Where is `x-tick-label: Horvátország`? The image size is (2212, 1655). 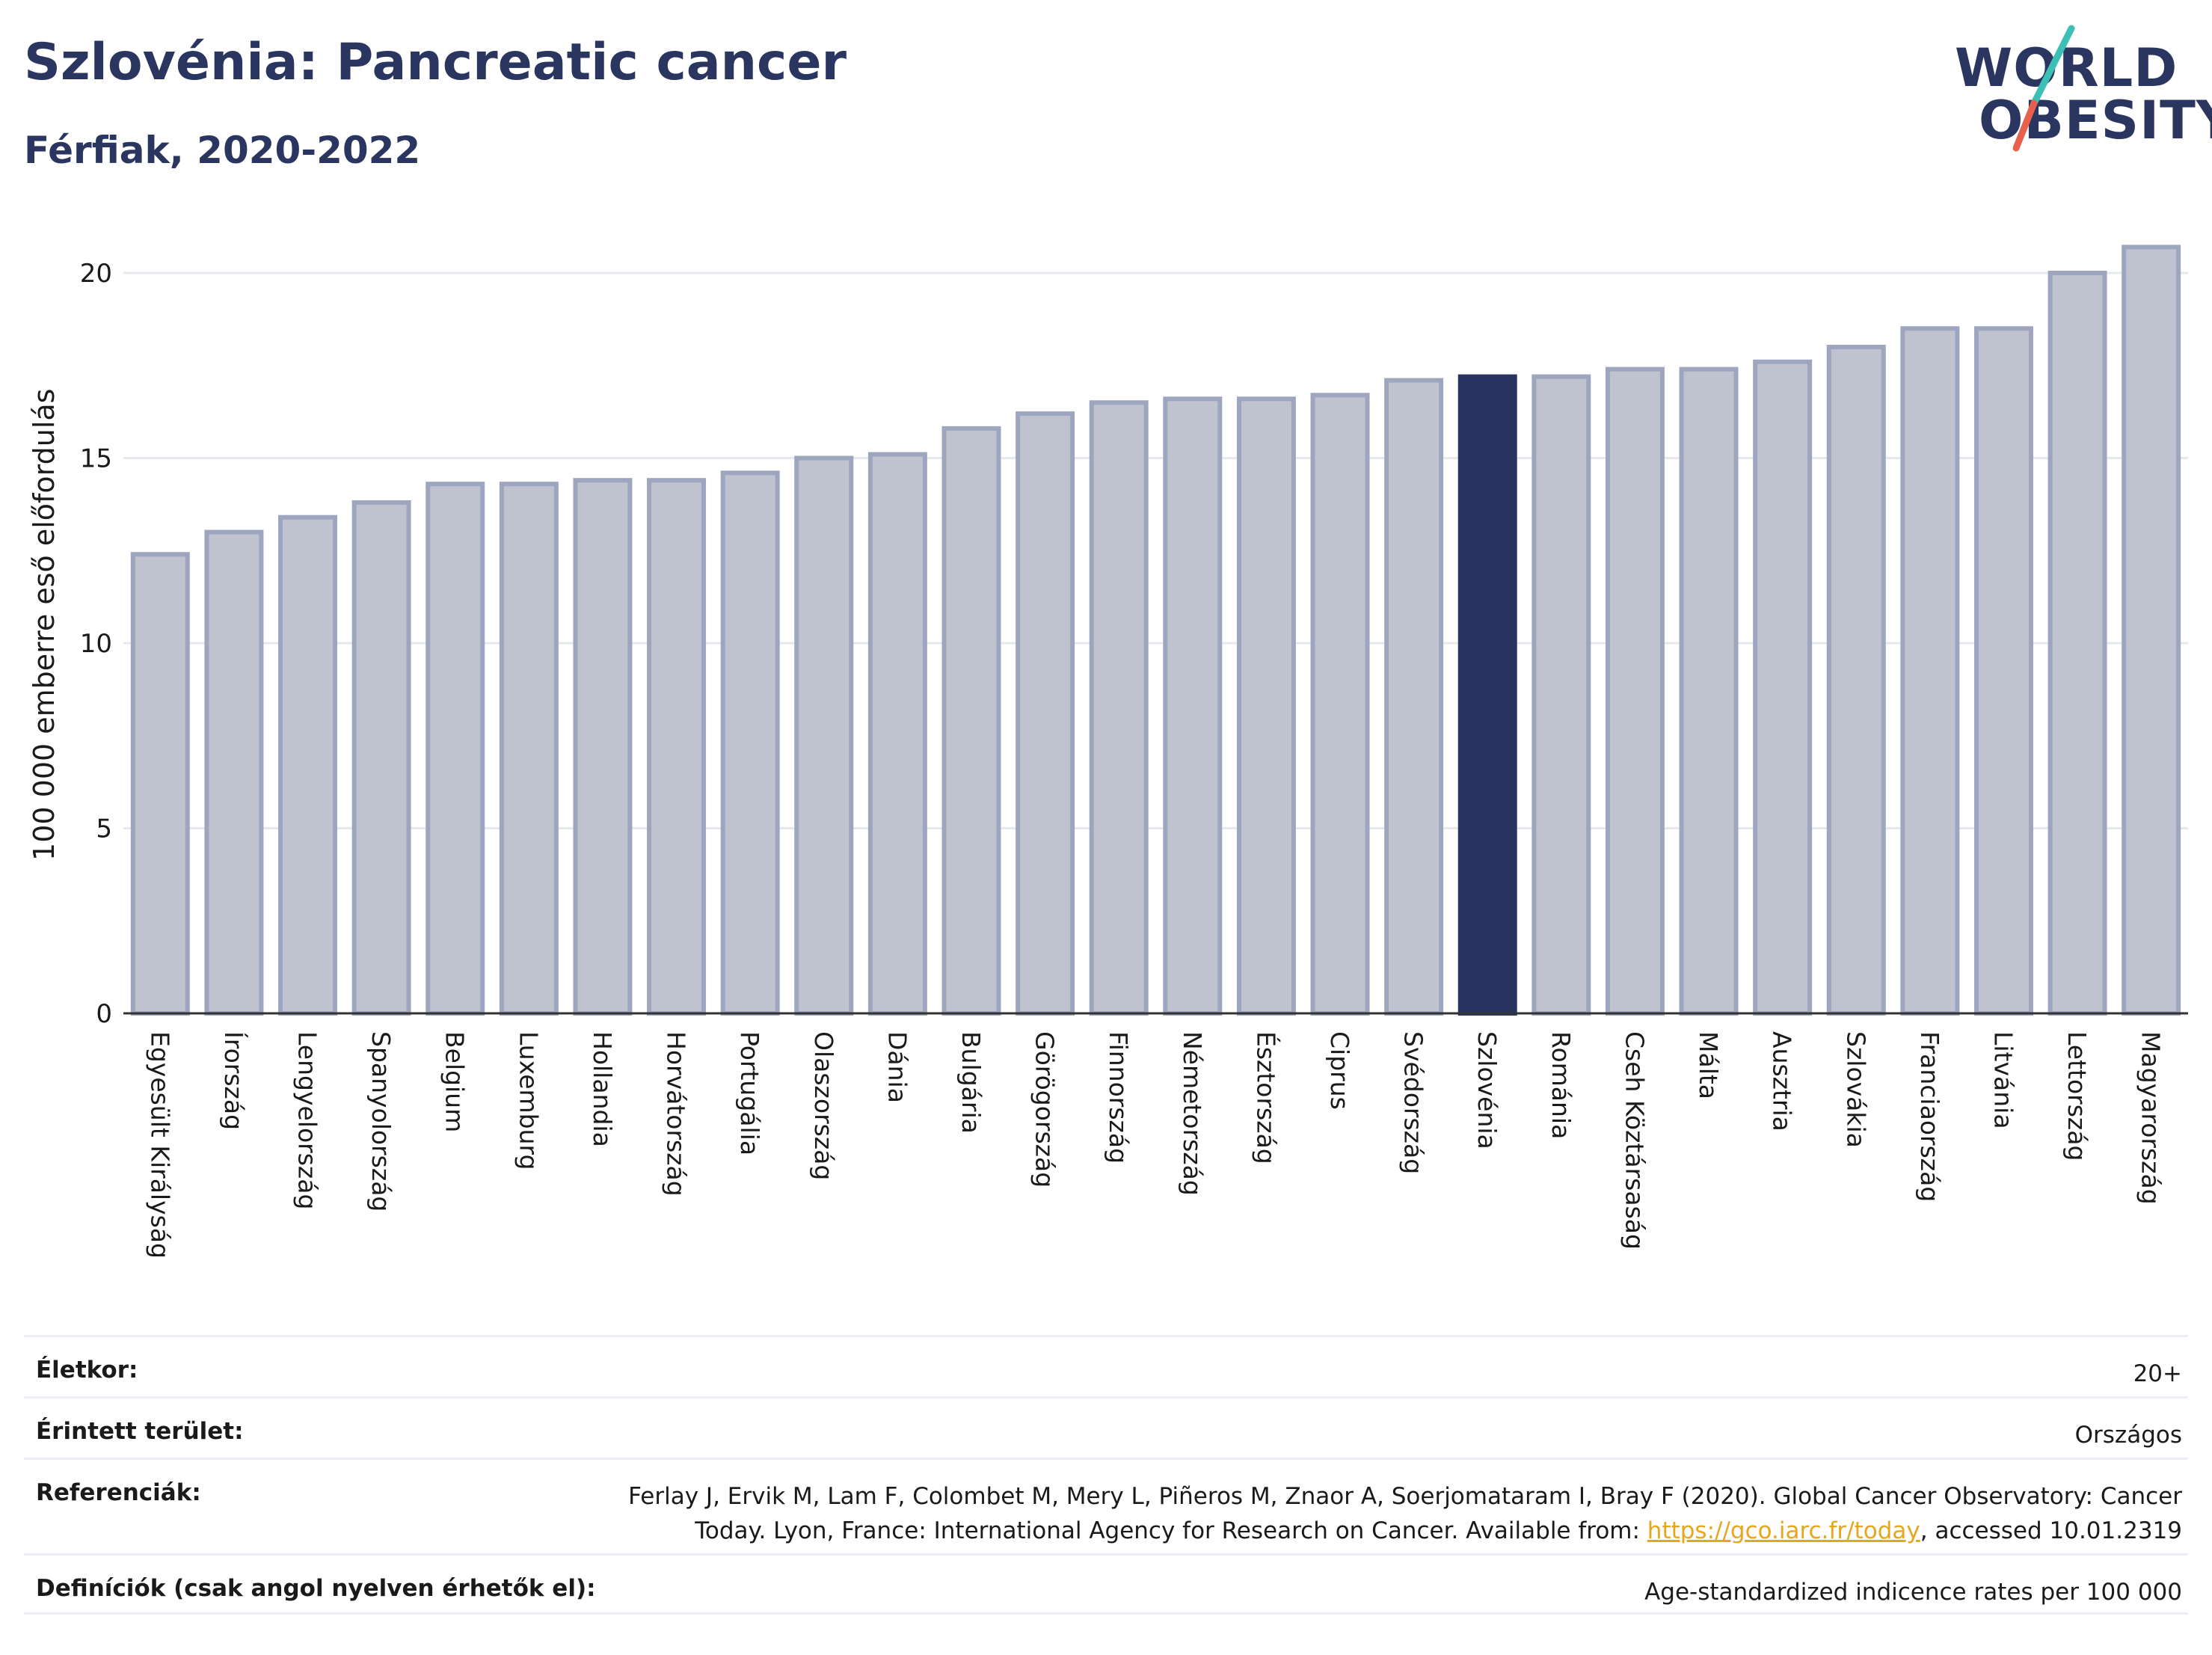
x-tick-label: Horvátország is located at coordinates (676, 1114).